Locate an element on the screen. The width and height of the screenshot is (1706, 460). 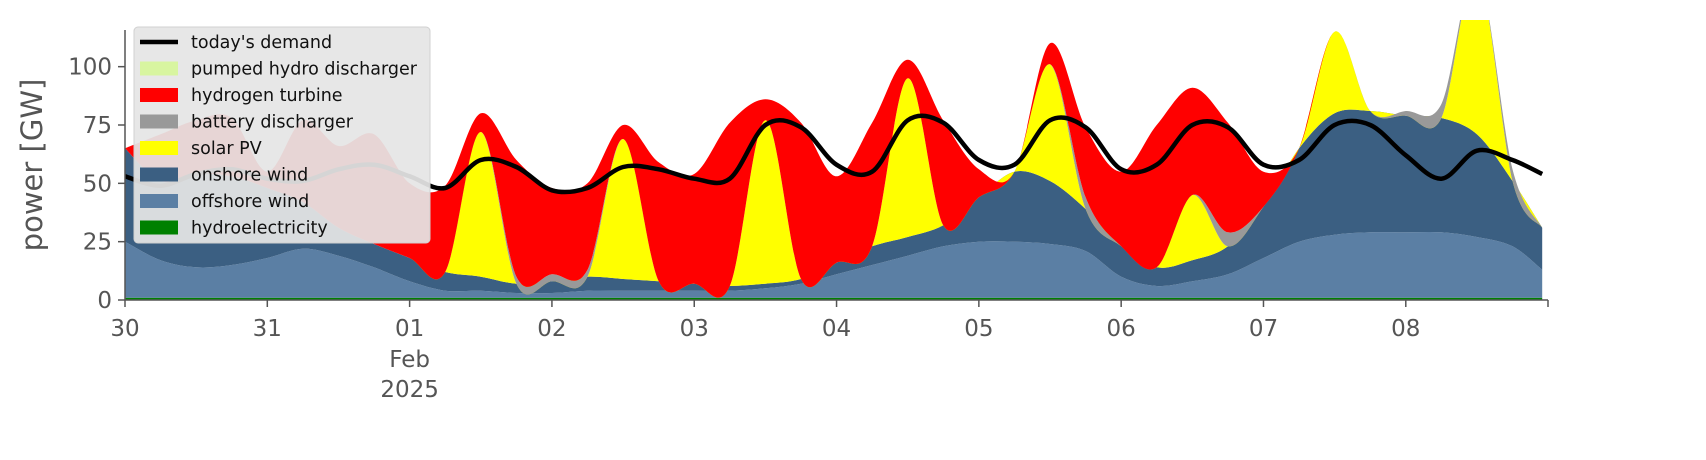
legend-label-hydrogen-turbine: hydrogen turbine is located at coordinates (267, 96).